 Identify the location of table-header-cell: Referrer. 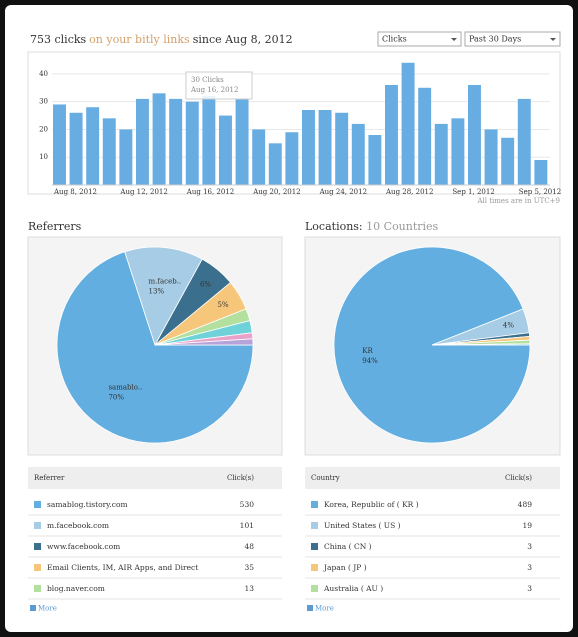
(49, 478).